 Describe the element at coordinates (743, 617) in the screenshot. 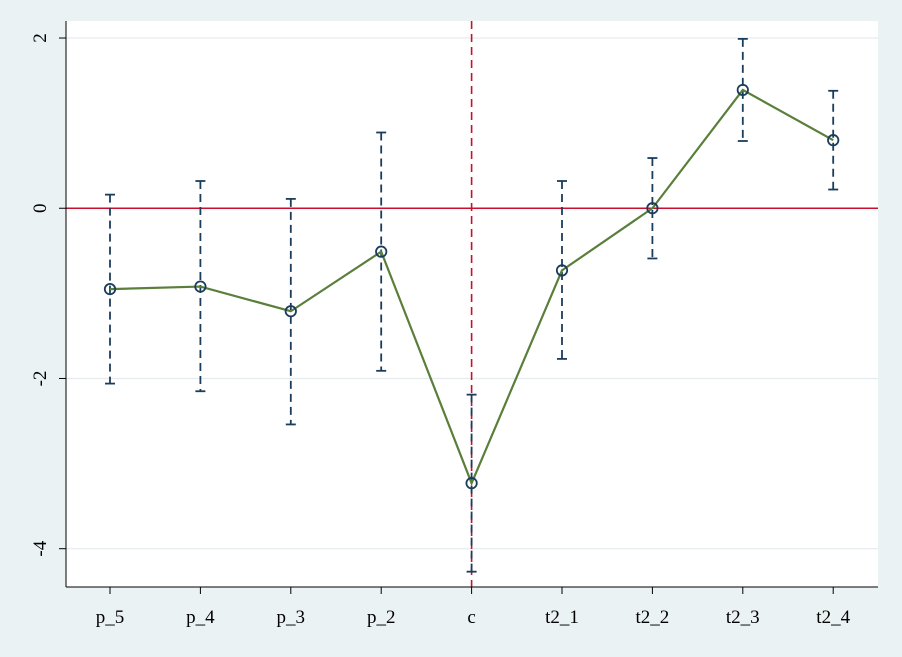

I see `x-tick-label: t2_3` at that location.